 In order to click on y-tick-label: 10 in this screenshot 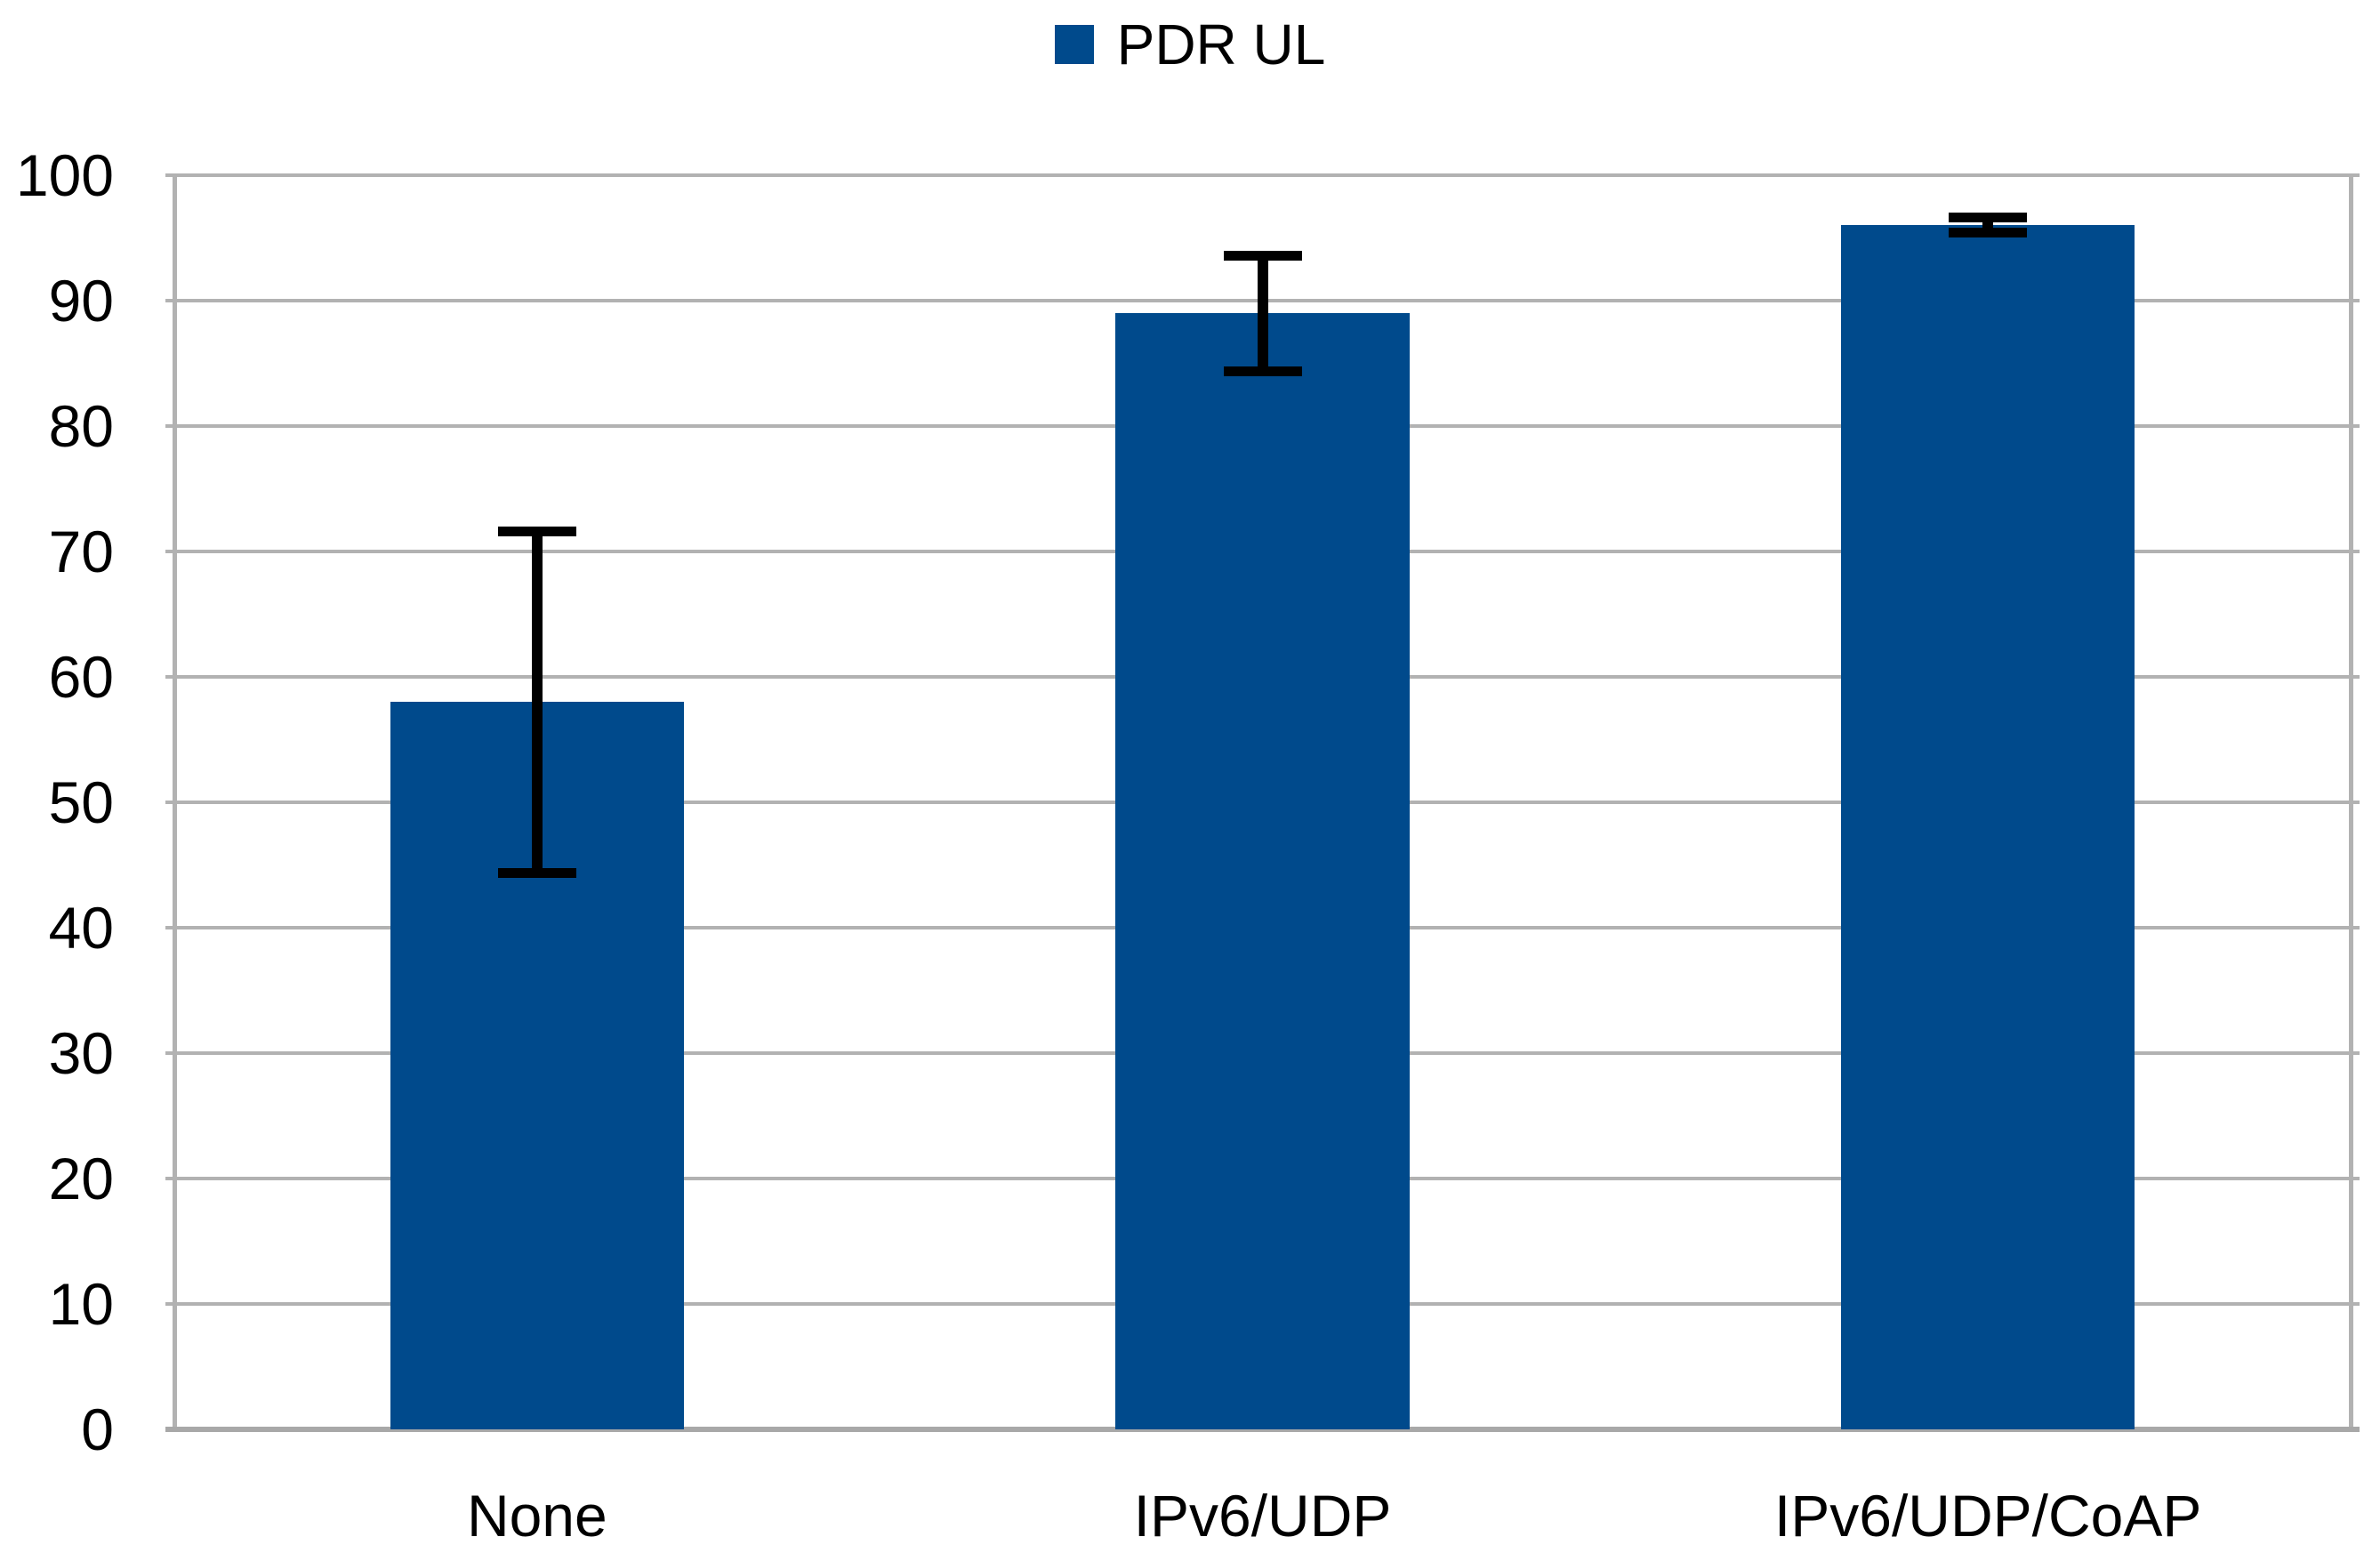, I will do `click(81, 1304)`.